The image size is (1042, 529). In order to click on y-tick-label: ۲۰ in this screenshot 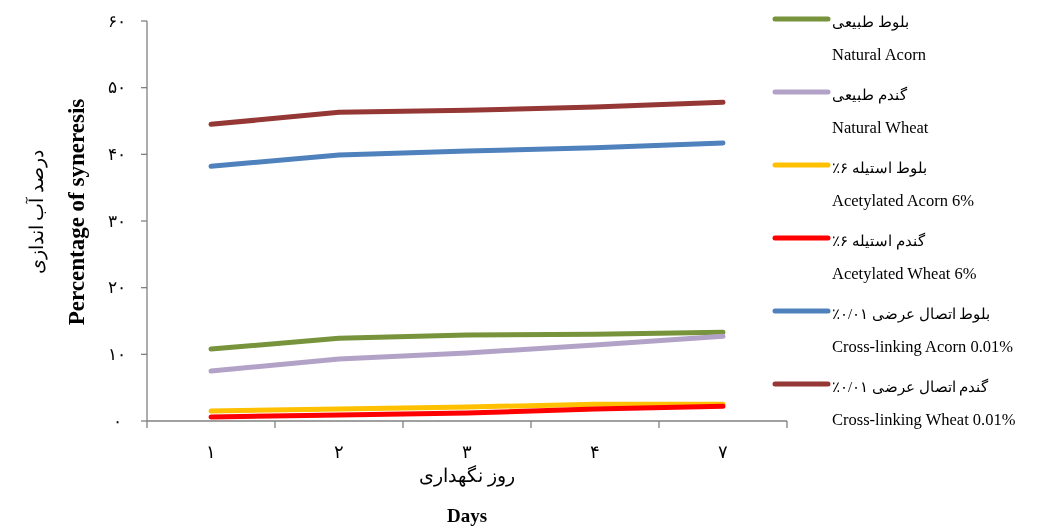, I will do `click(117, 288)`.